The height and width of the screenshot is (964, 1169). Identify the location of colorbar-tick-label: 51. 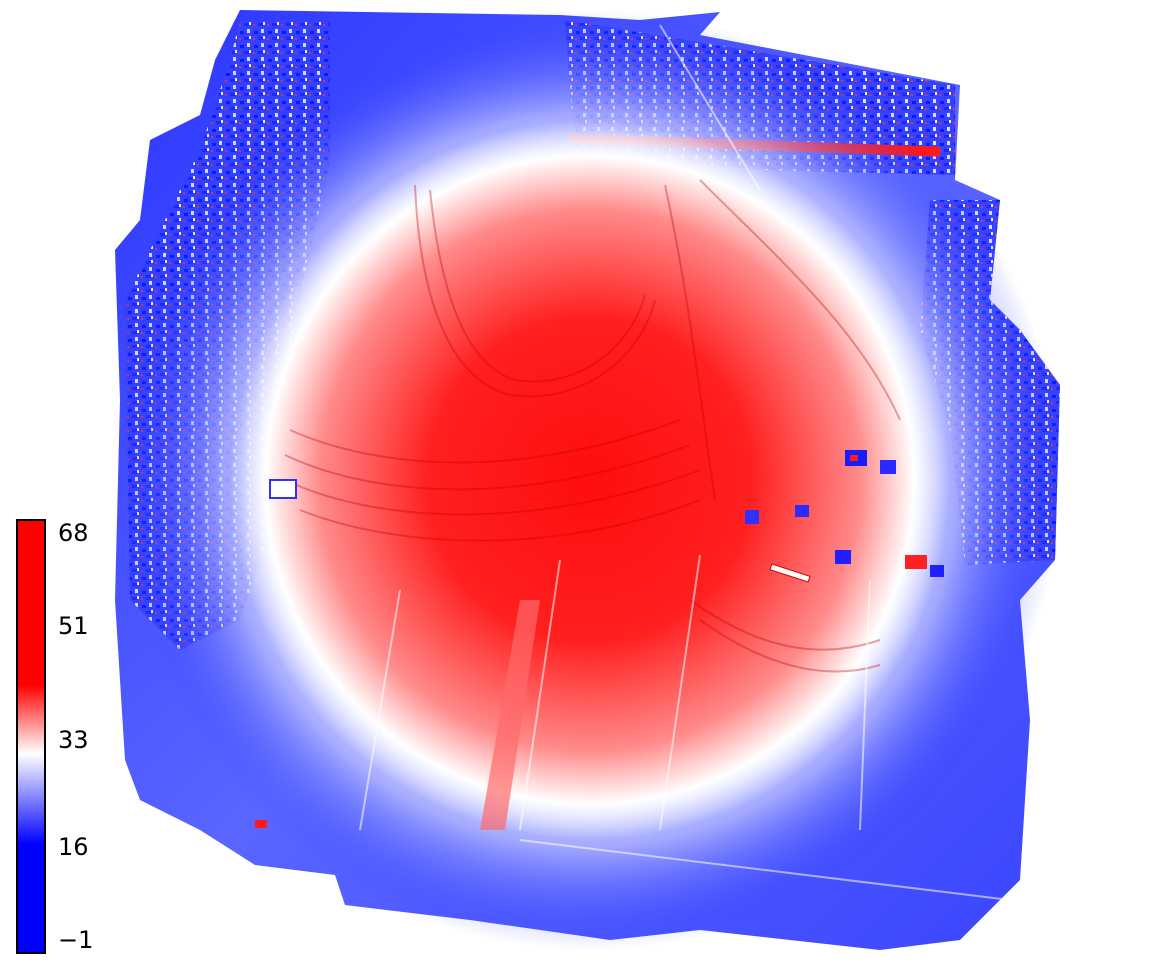
(73, 626).